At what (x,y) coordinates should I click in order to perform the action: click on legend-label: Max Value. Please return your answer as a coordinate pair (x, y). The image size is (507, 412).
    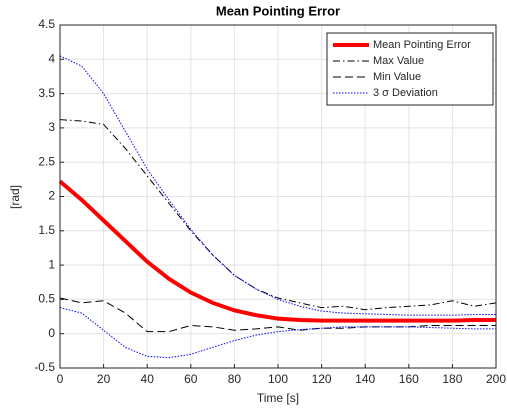
    Looking at the image, I should click on (398, 61).